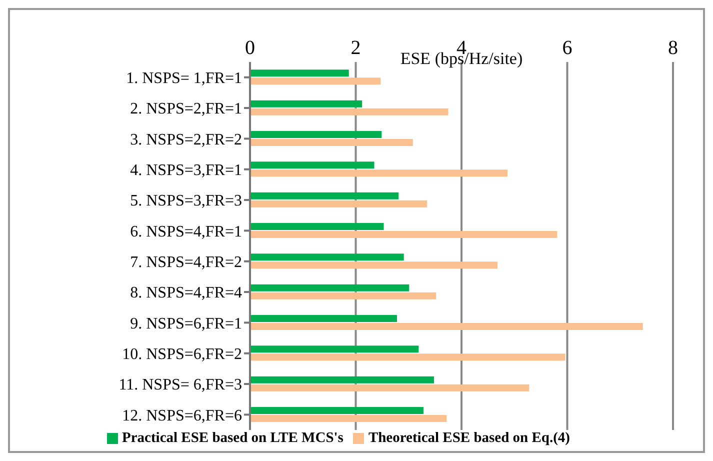  I want to click on y-tick-label: 9. NSPS=6,FR=1, so click(186, 323).